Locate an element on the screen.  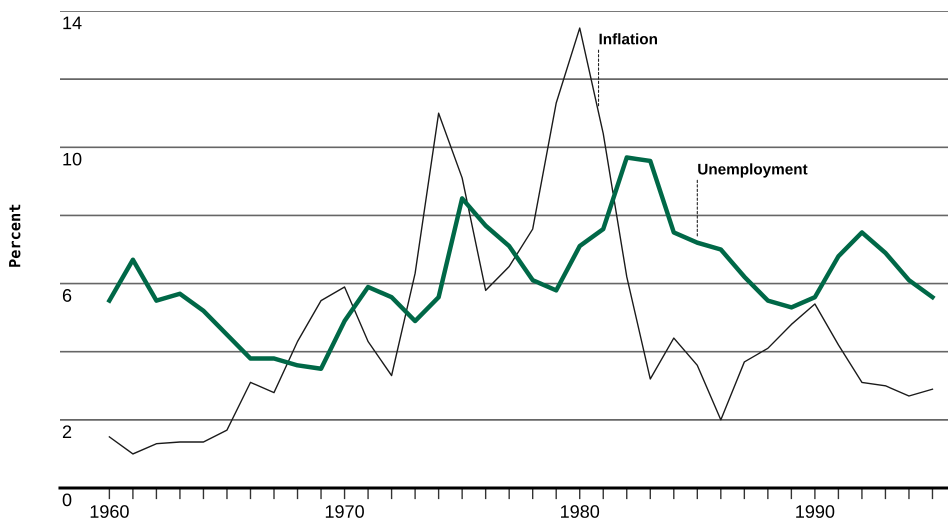
y-tick-label: 6 is located at coordinates (67, 295).